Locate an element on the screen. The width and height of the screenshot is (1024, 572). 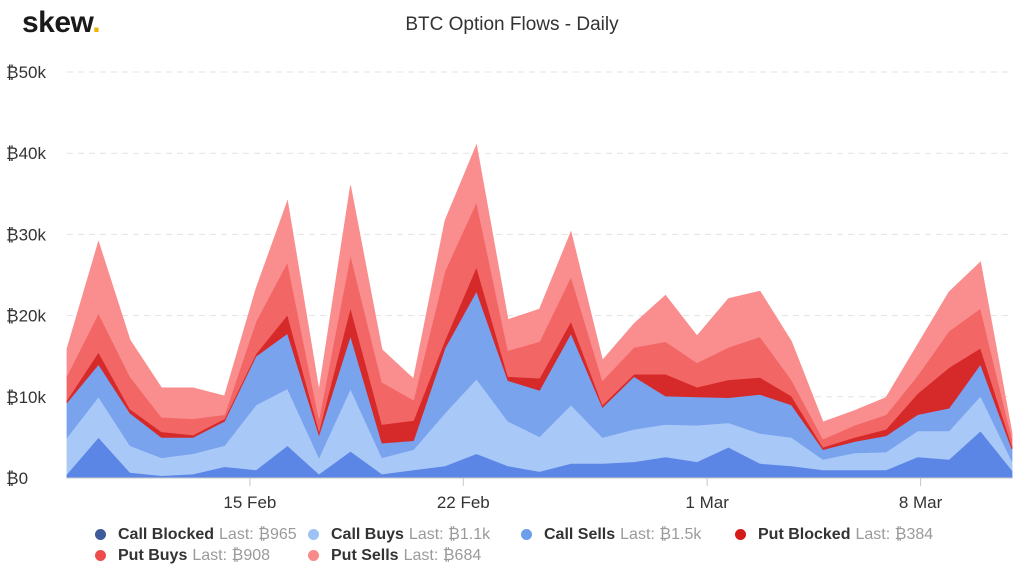
y-tick-label: ₿30k is located at coordinates (26, 234).